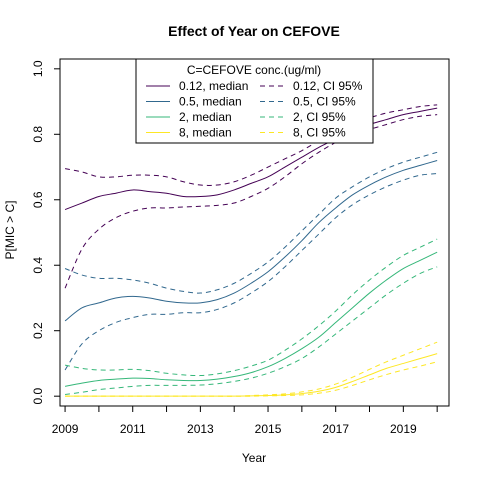  Describe the element at coordinates (254, 31) in the screenshot. I see `chart-title: Effect of Year on CEFOVE` at that location.